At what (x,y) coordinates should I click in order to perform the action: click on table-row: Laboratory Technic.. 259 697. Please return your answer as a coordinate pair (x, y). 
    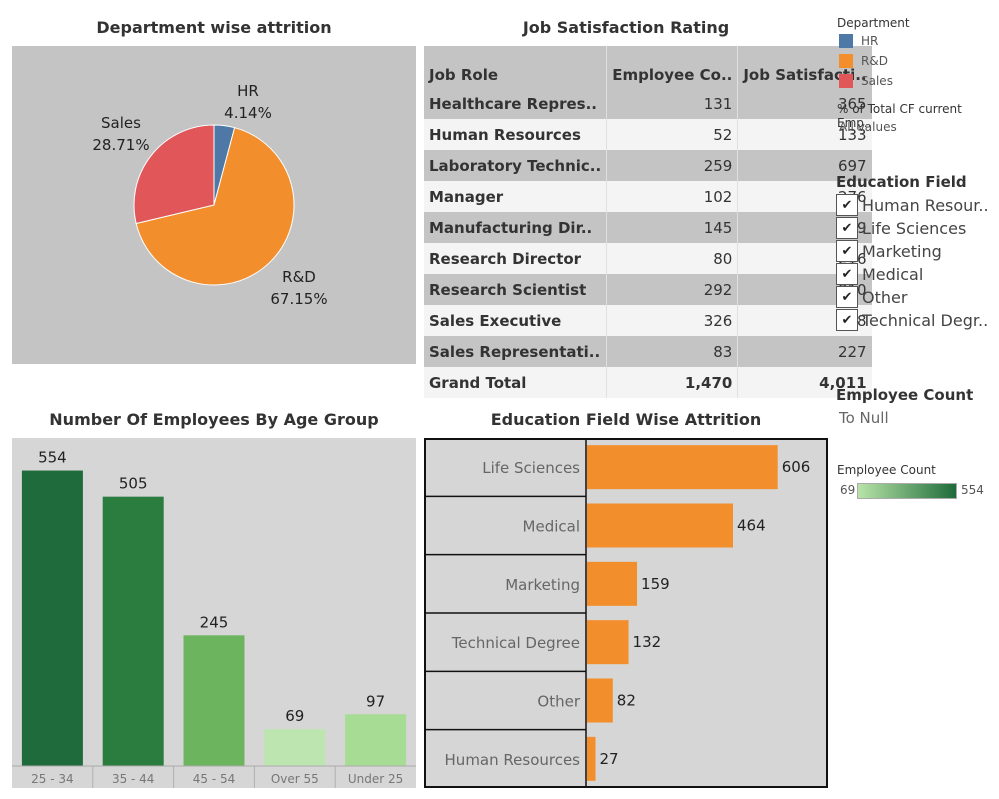
    Looking at the image, I should click on (648, 165).